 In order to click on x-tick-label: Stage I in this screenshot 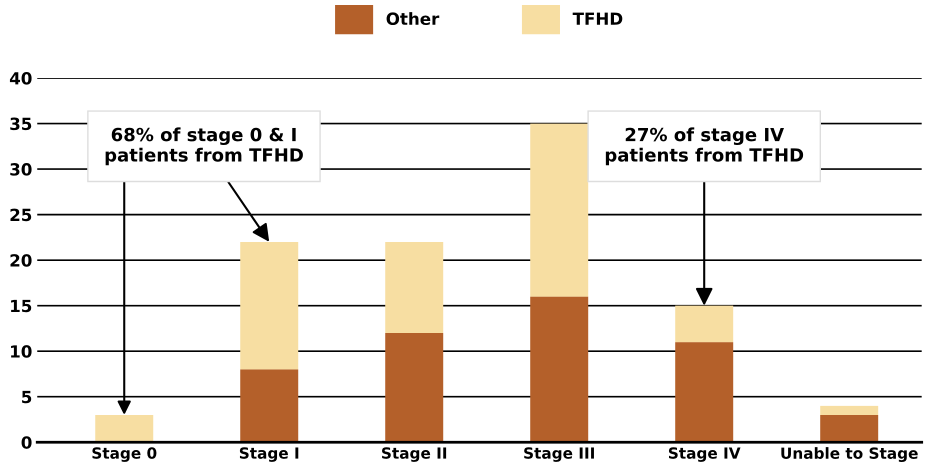, I will do `click(269, 454)`.